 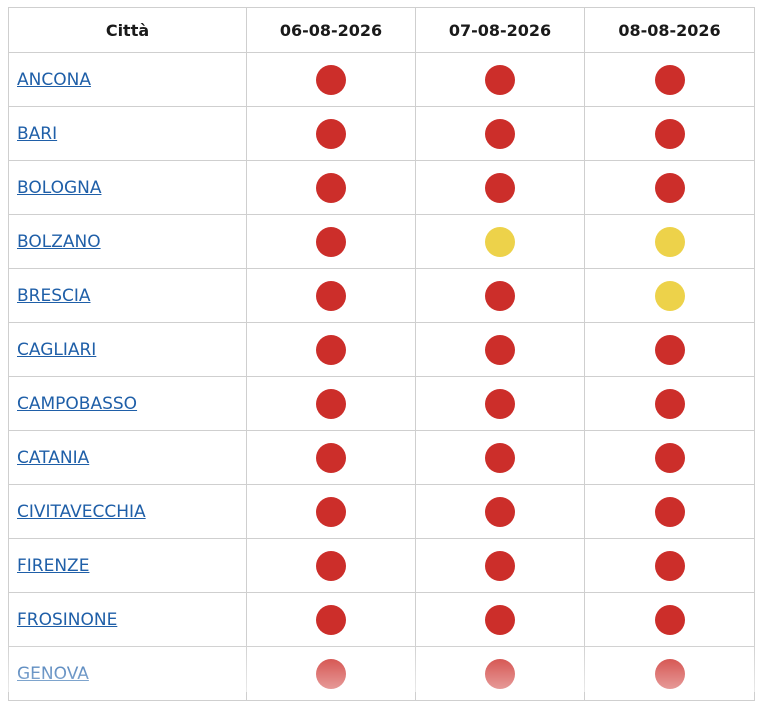 I want to click on table-row: CATANIA, so click(x=381, y=457).